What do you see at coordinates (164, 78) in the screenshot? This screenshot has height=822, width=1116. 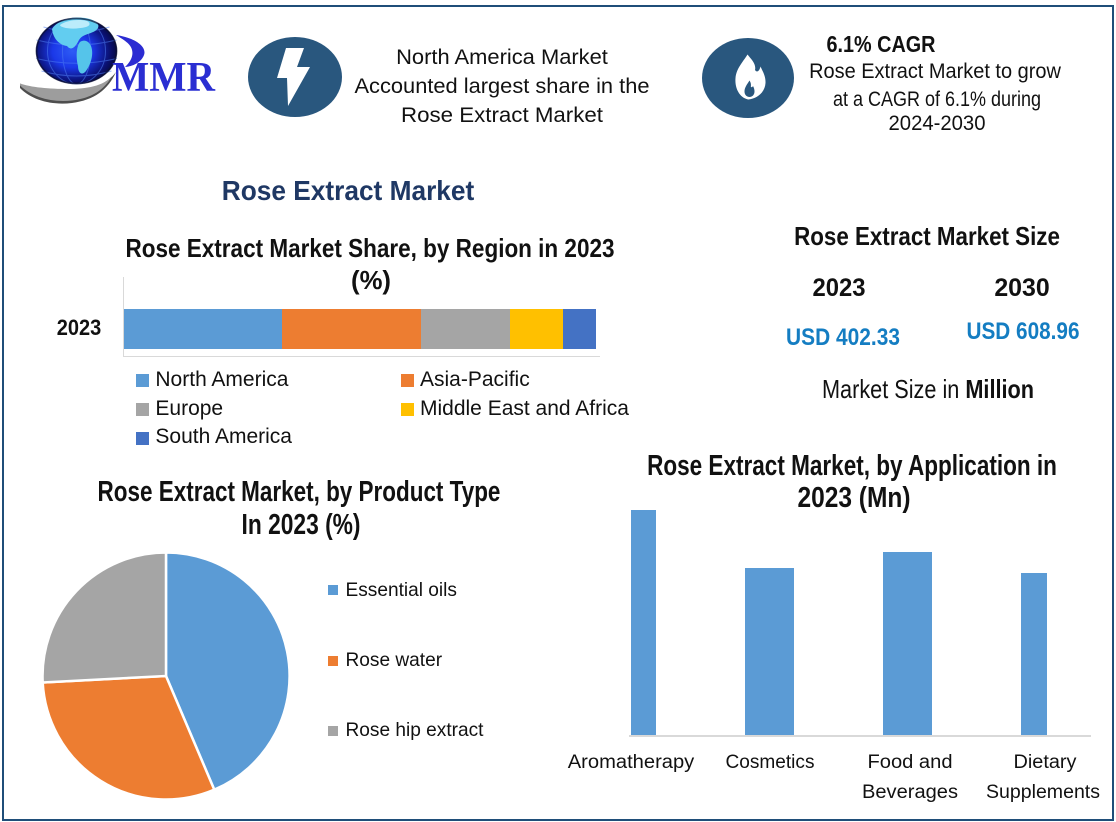 I see `svg-text: MMR` at bounding box center [164, 78].